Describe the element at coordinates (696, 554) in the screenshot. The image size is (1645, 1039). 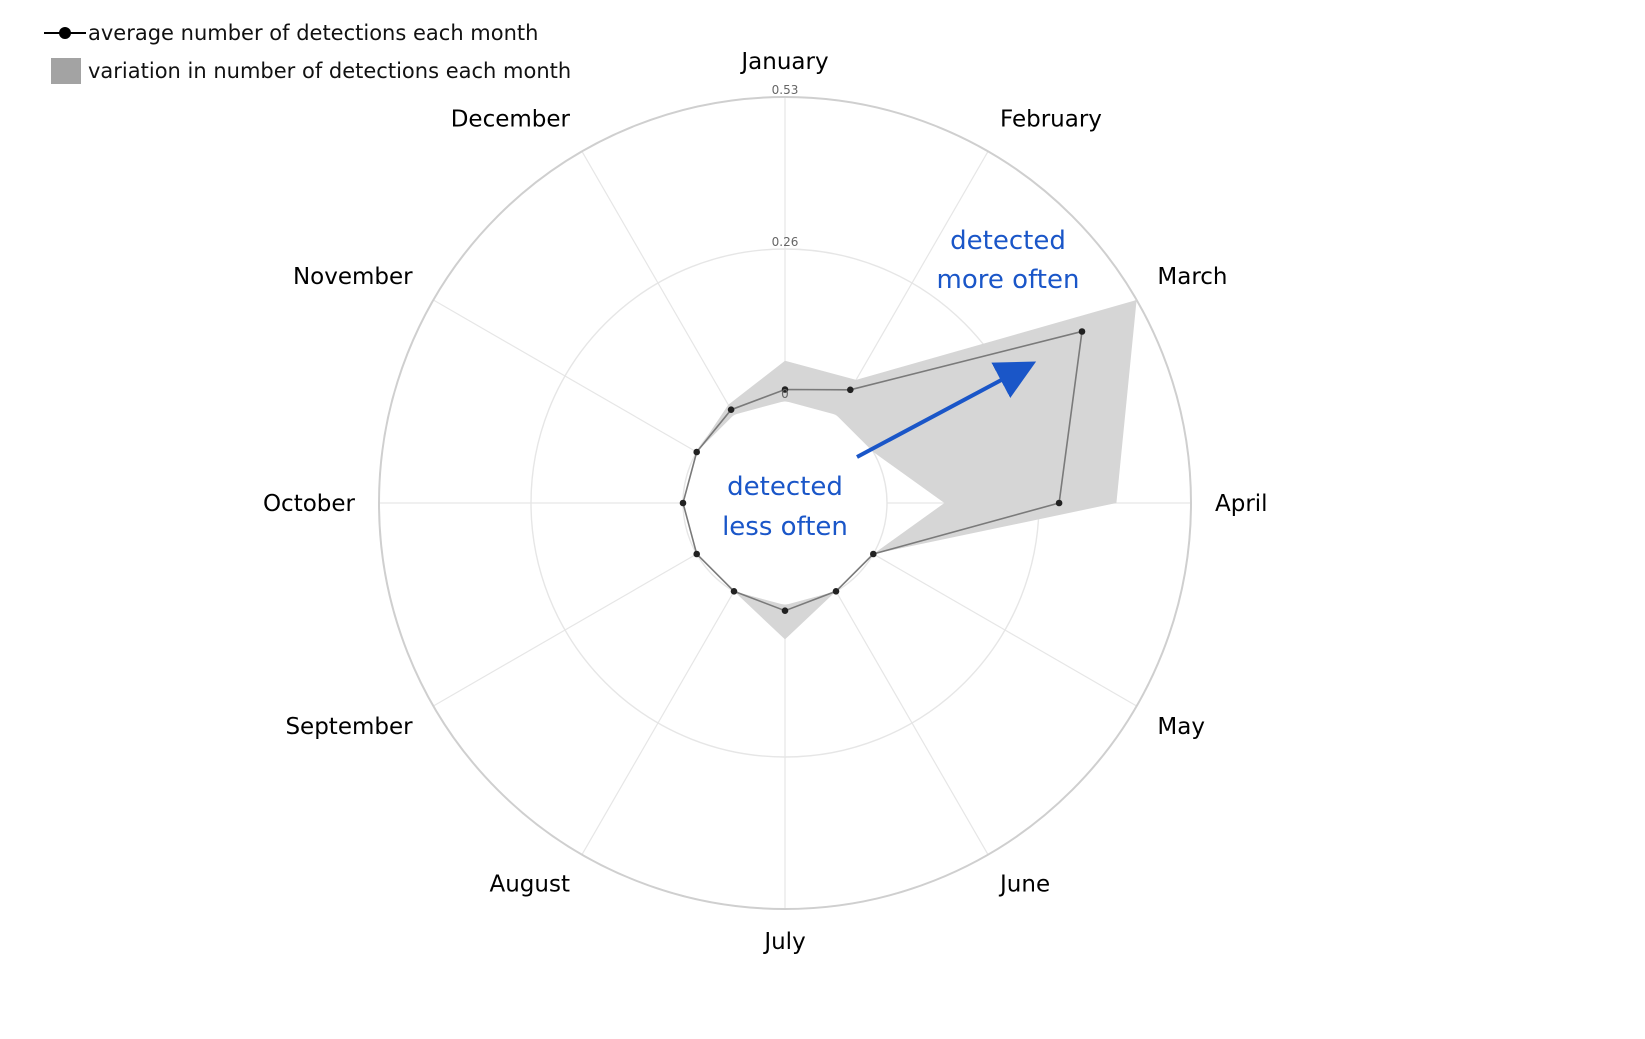
I see `mean-point-september` at that location.